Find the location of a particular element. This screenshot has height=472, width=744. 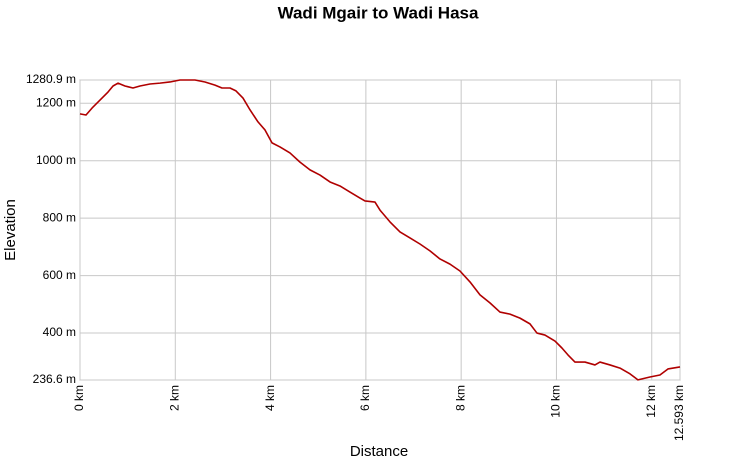

y-tick-label: 1280.9 m is located at coordinates (51, 79).